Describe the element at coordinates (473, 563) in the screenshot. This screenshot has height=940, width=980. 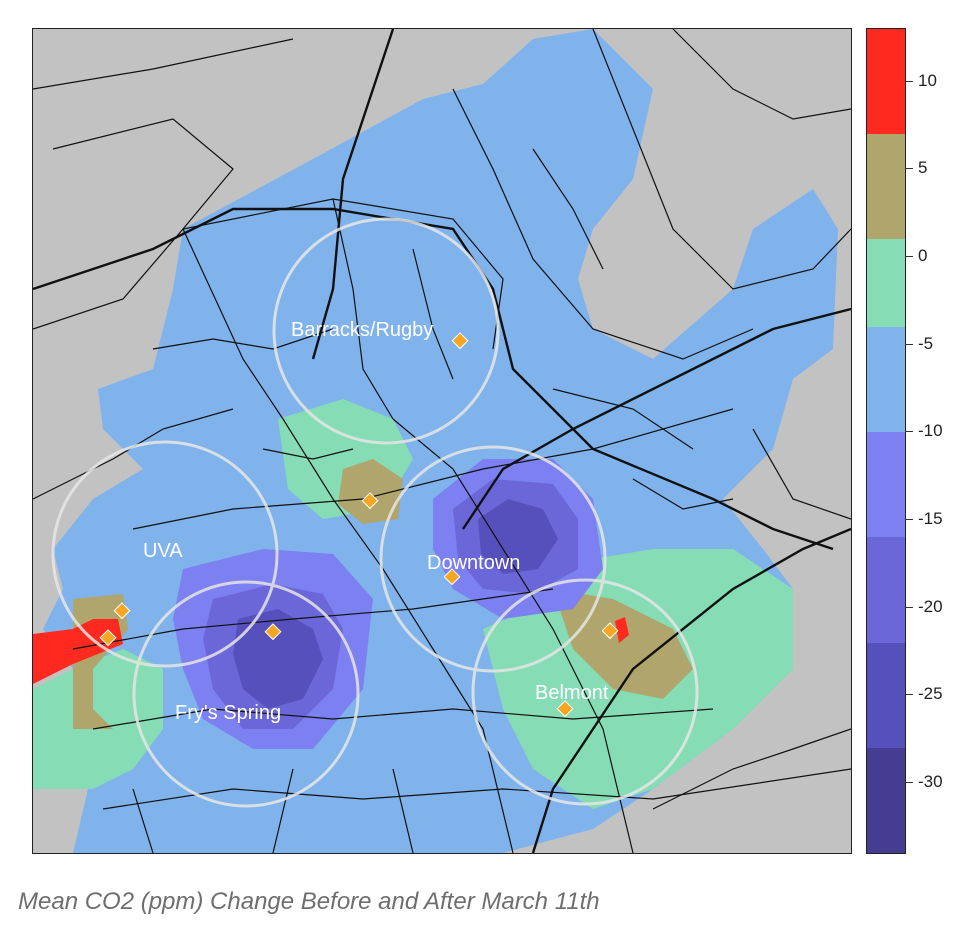
I see `label-downtown: Downtown` at that location.